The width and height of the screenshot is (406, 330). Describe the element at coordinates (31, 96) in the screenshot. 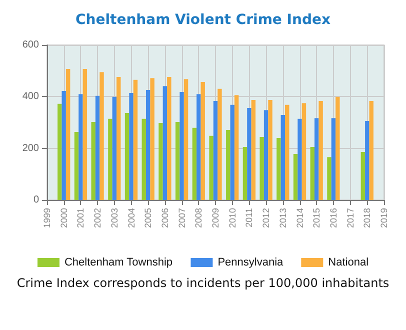

I see `y-tick-label: 400` at that location.